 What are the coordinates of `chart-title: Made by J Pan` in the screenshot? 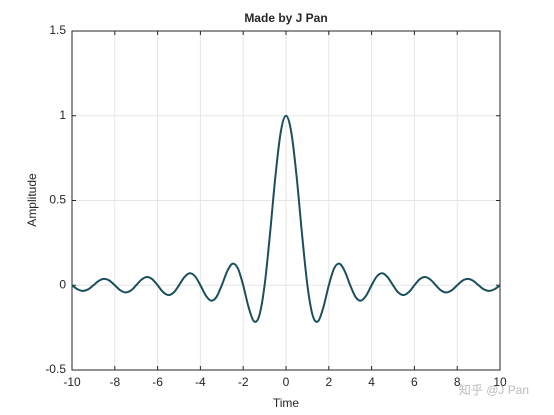 It's located at (285, 18).